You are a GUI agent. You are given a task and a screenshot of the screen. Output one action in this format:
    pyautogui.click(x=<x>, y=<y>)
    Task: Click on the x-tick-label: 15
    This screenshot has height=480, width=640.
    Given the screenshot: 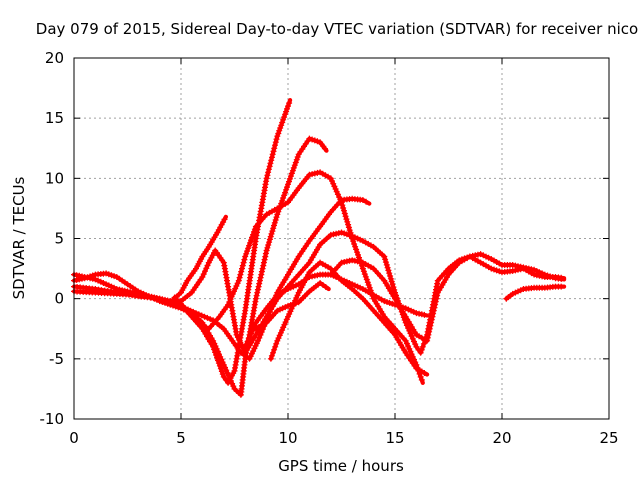 What is the action you would take?
    pyautogui.click(x=394, y=438)
    